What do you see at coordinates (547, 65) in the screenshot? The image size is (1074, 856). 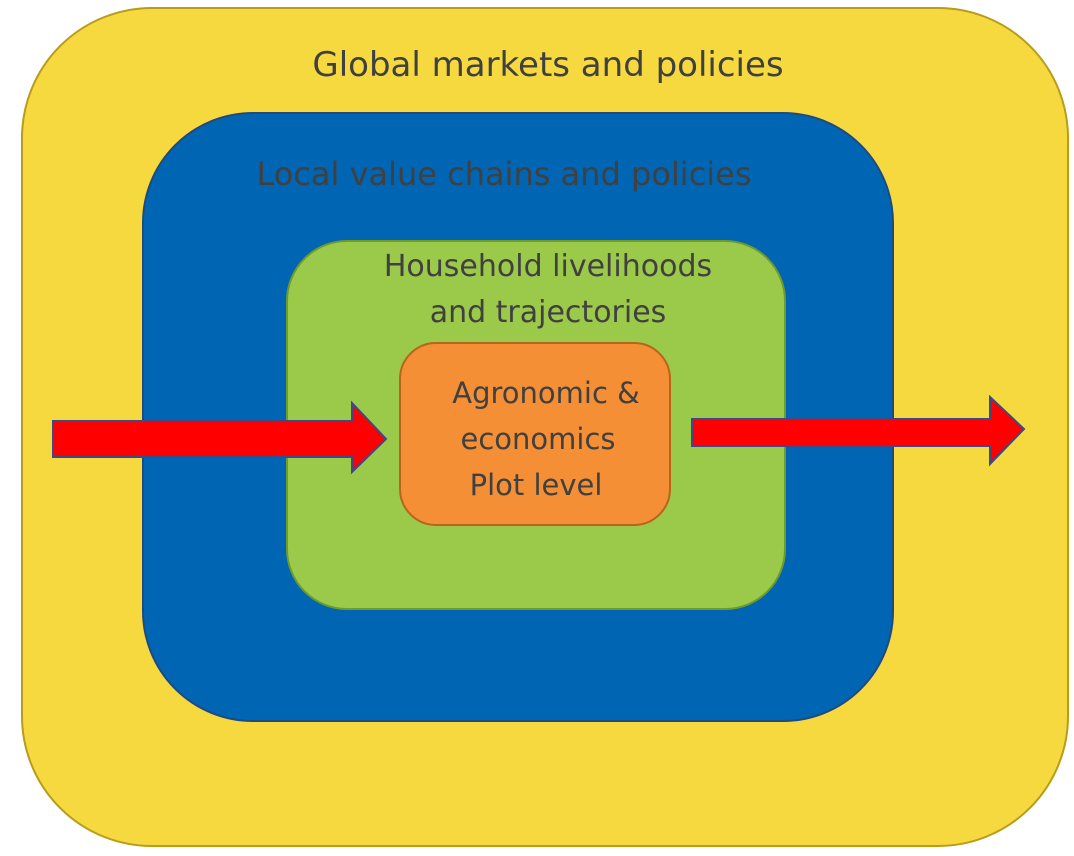 I see `layer-label: Global markets and policies` at bounding box center [547, 65].